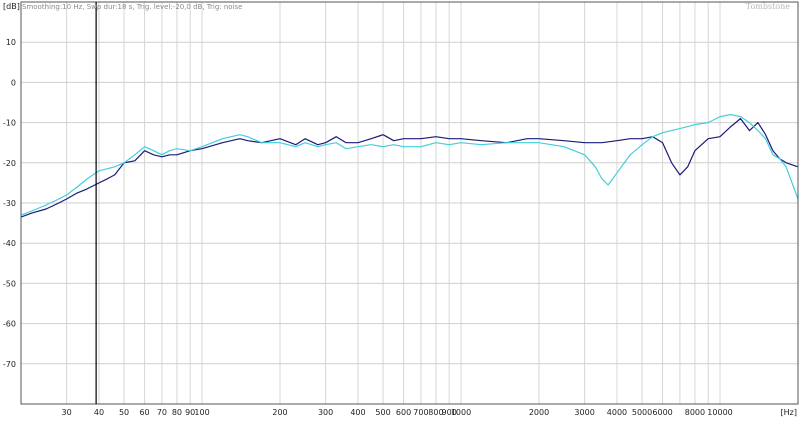 Image resolution: width=800 pixels, height=425 pixels. I want to click on x-tick-label: 70, so click(162, 412).